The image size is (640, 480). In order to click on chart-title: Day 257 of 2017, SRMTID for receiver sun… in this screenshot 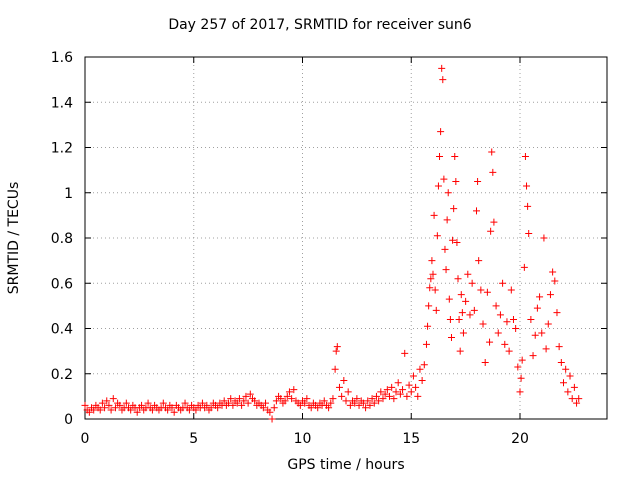, I will do `click(320, 25)`.